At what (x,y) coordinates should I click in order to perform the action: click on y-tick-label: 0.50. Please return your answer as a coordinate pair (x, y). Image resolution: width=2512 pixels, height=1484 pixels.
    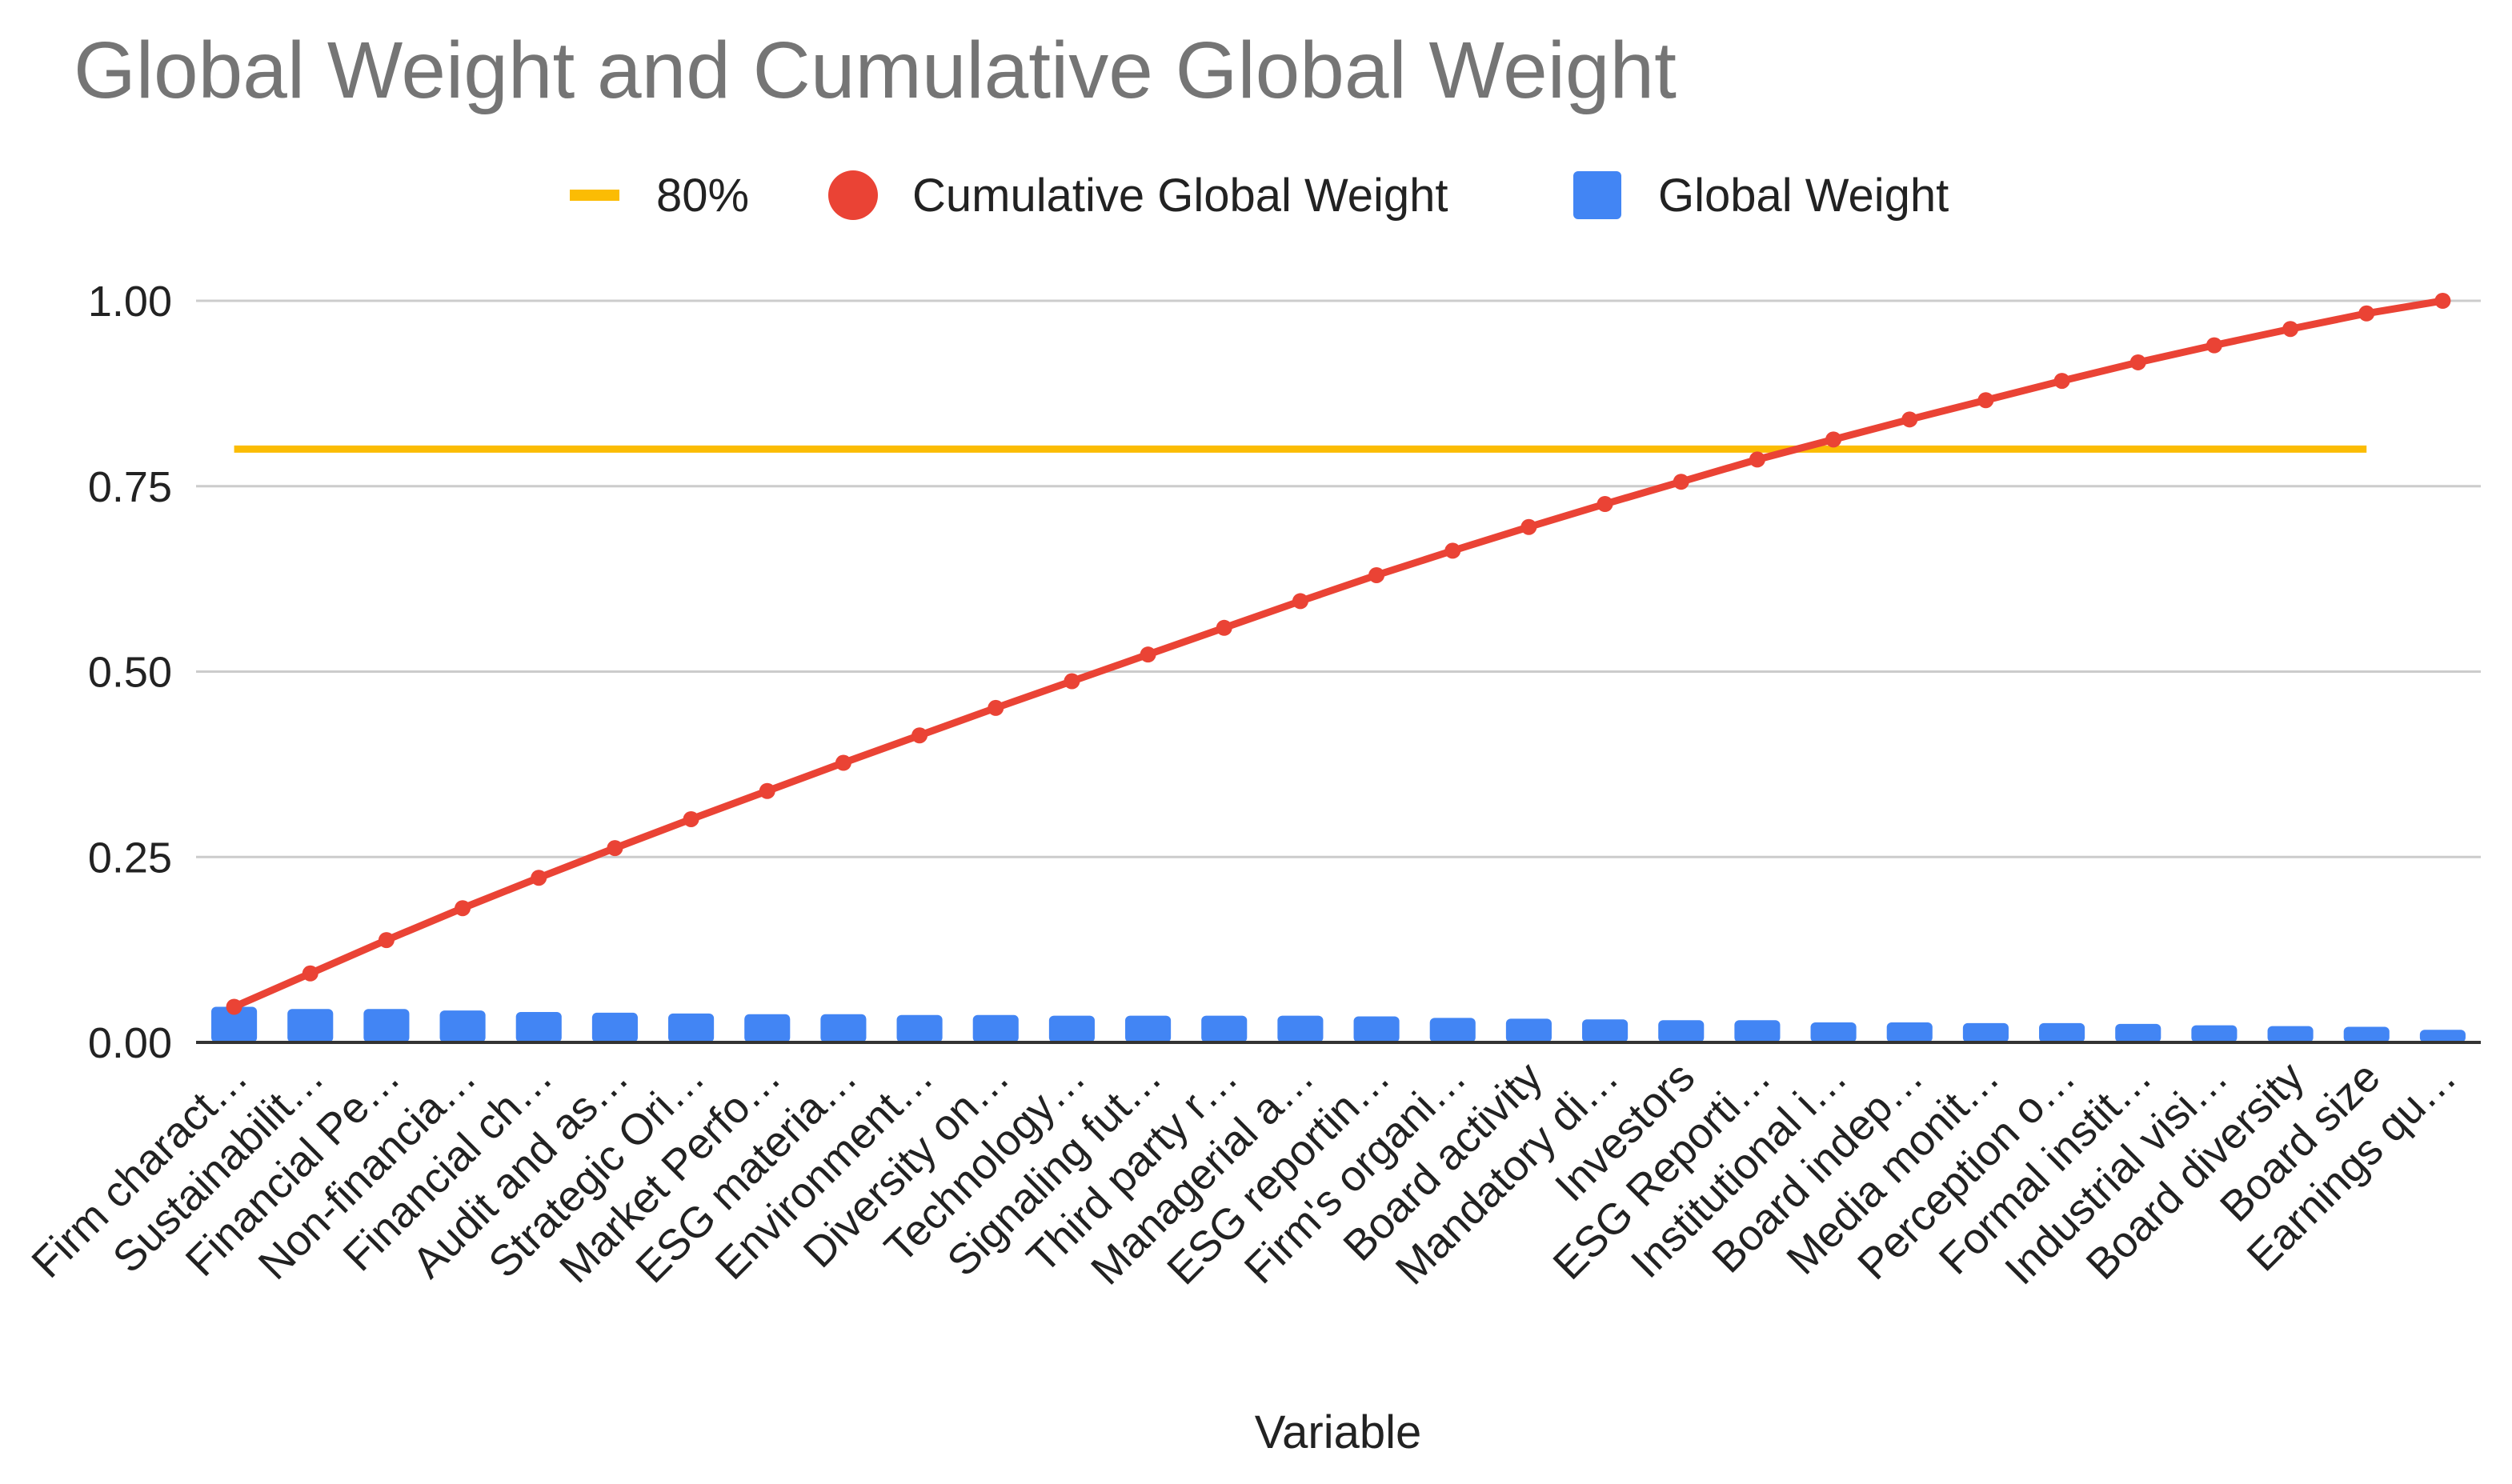
    Looking at the image, I should click on (130, 673).